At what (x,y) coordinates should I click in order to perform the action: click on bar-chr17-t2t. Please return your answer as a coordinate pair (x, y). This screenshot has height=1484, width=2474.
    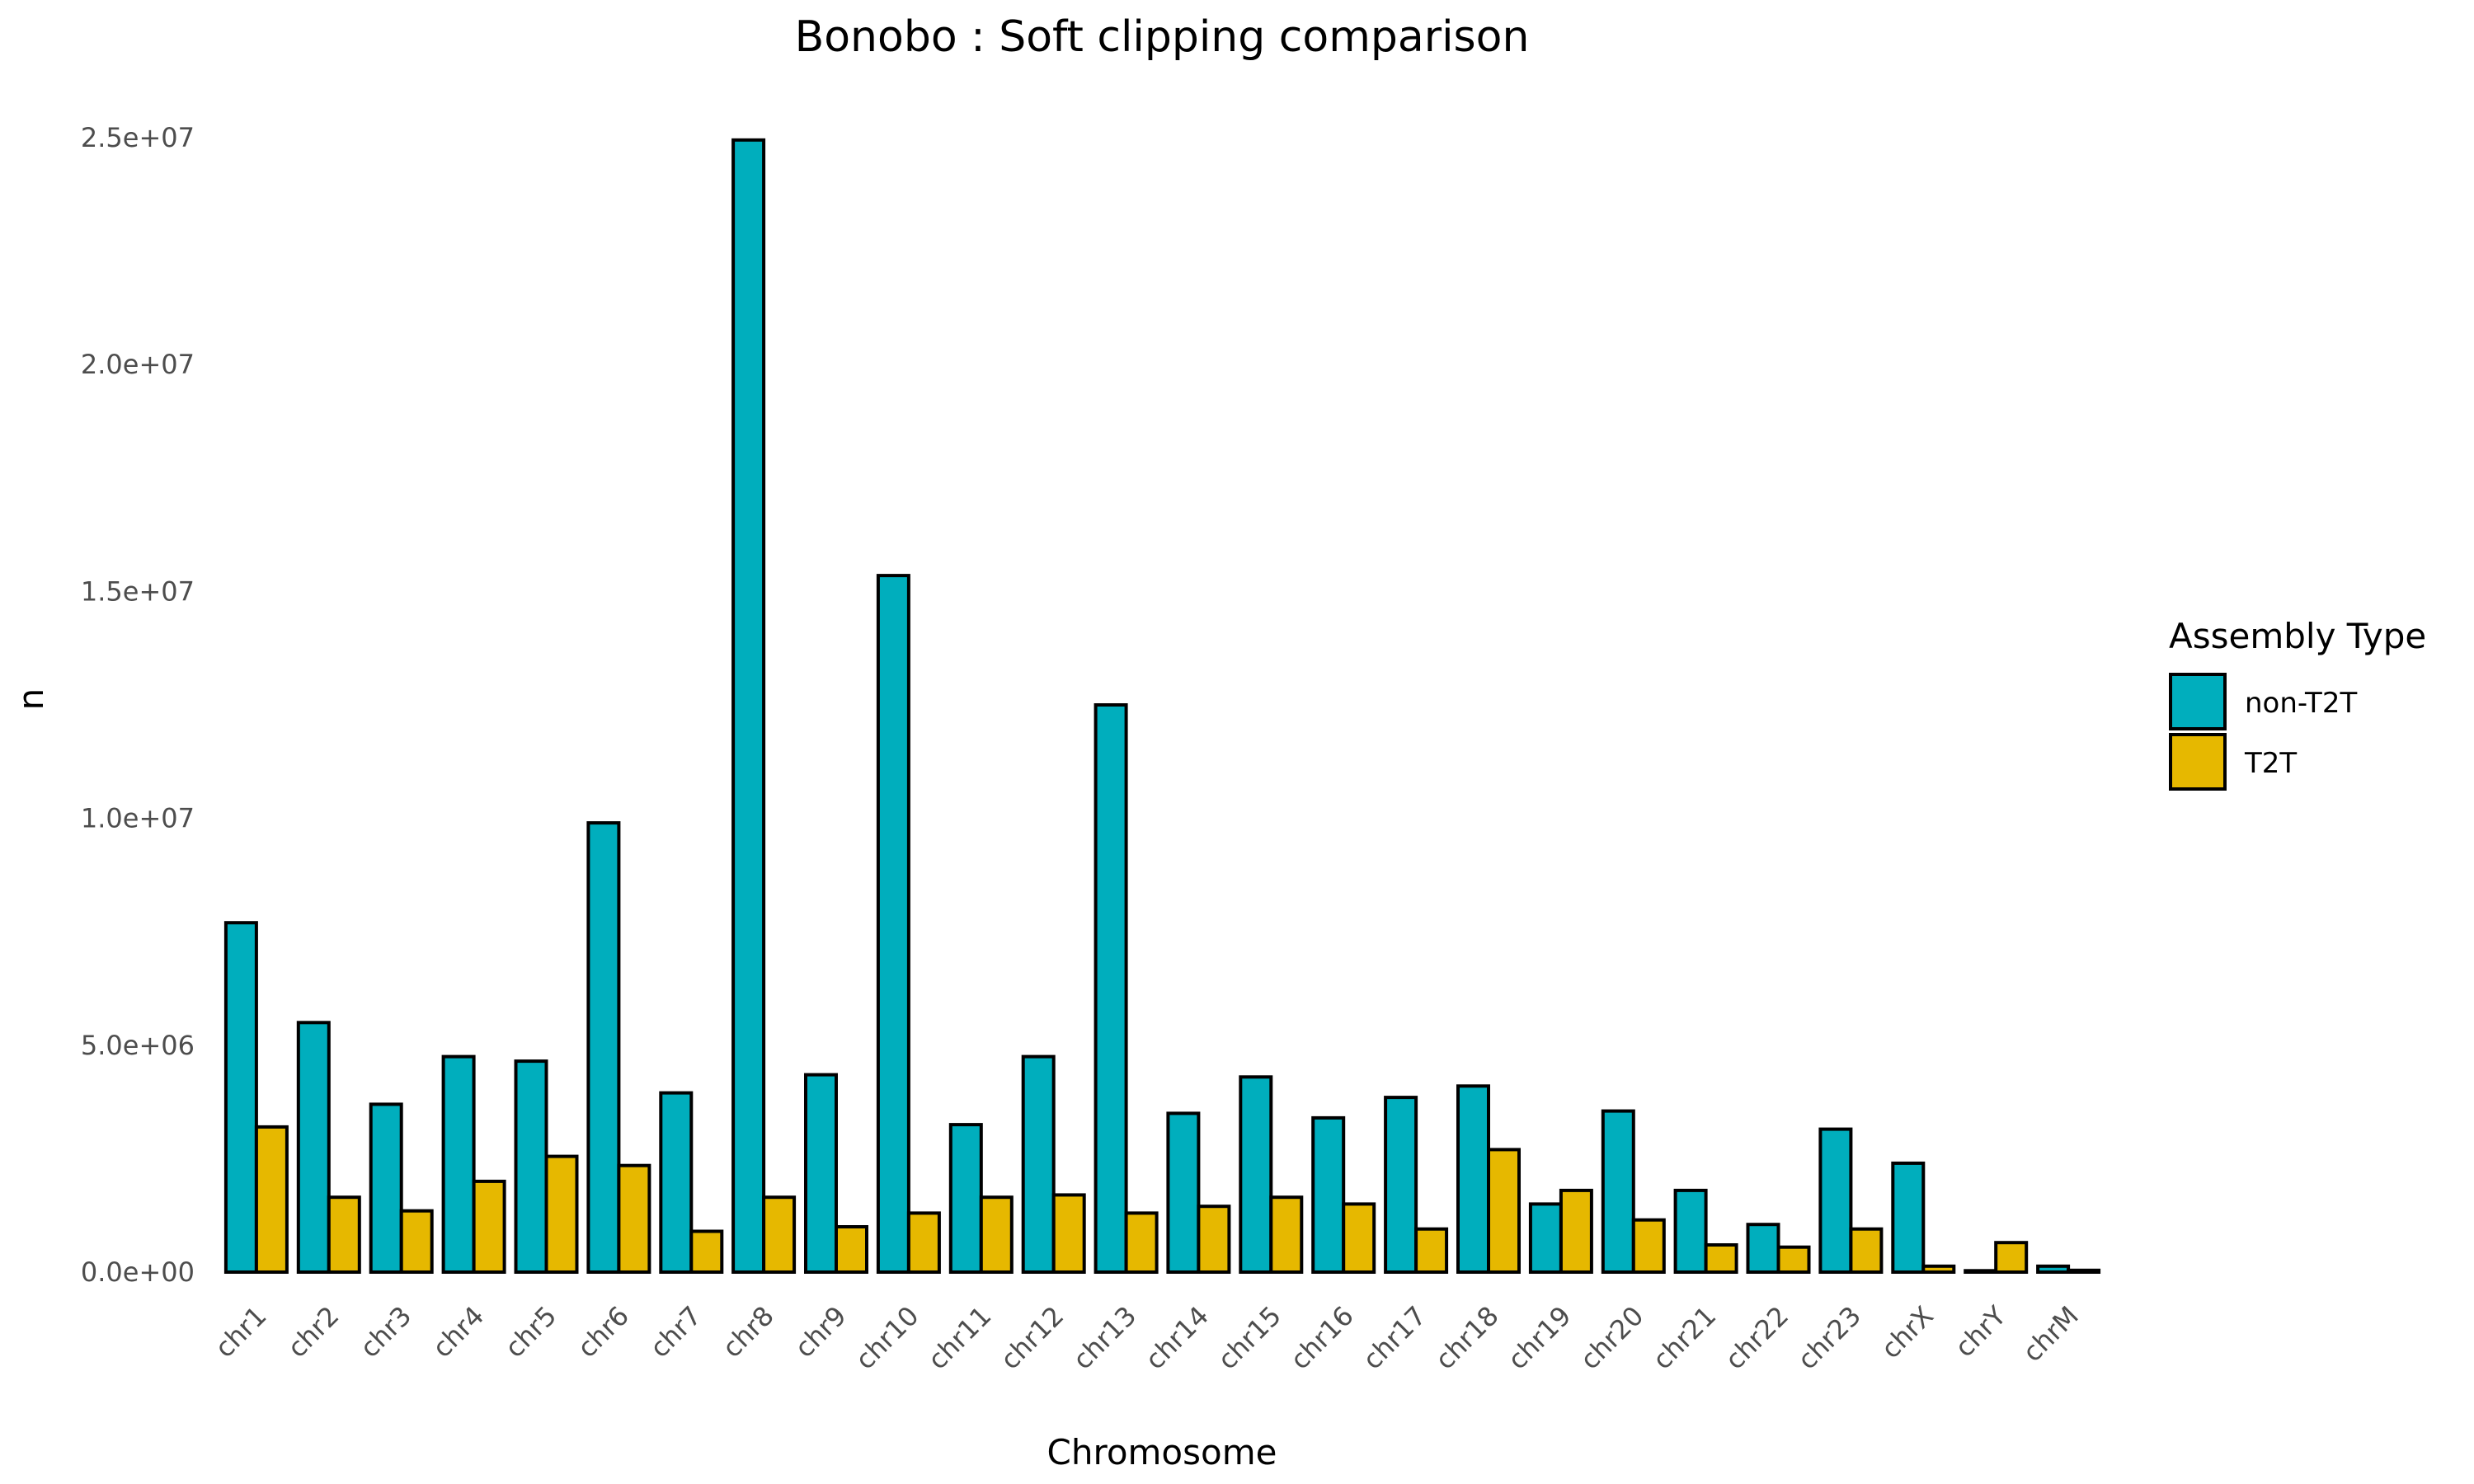
    Looking at the image, I should click on (1431, 1250).